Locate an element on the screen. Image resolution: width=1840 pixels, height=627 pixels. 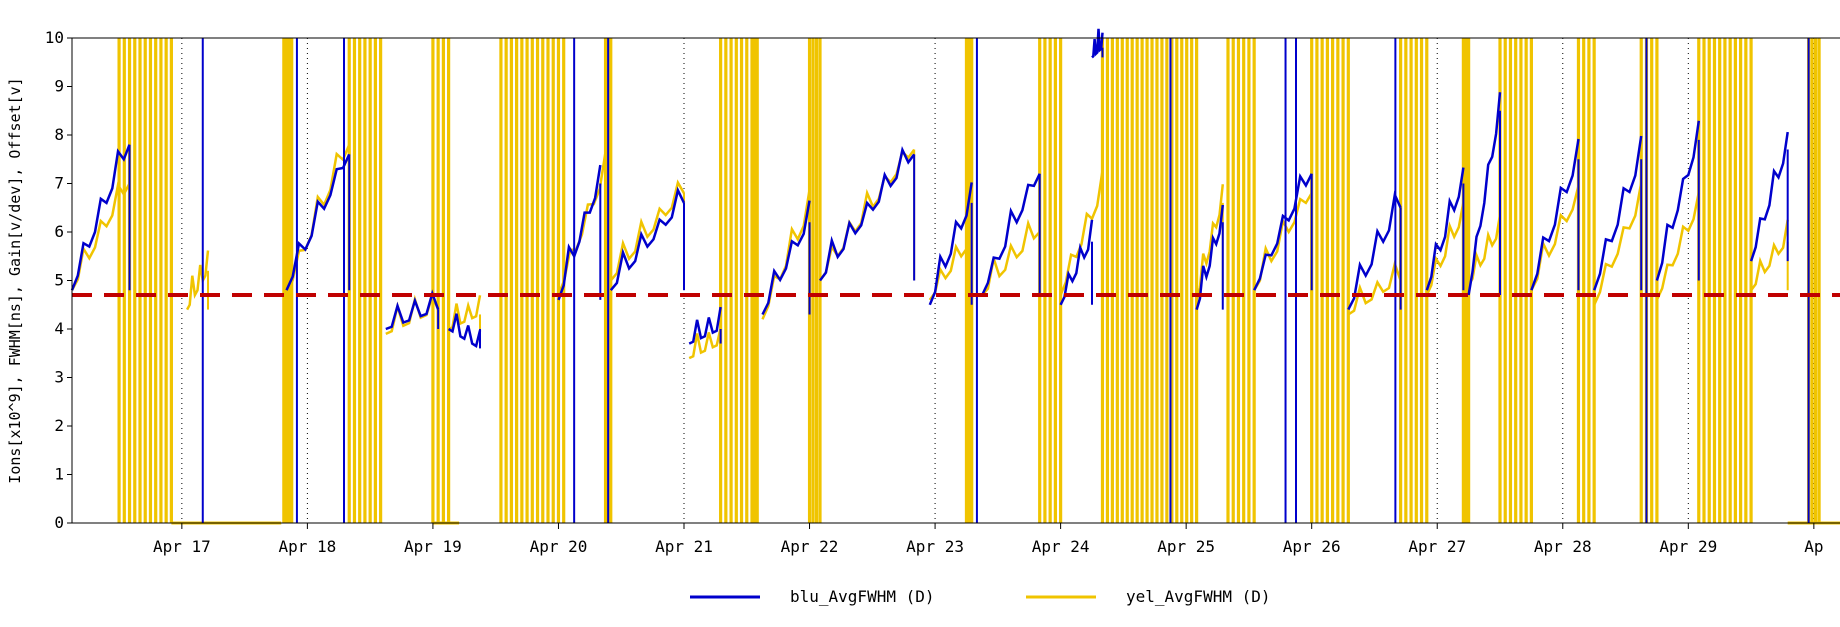
y-tick-label-10: 10 is located at coordinates (54, 37).